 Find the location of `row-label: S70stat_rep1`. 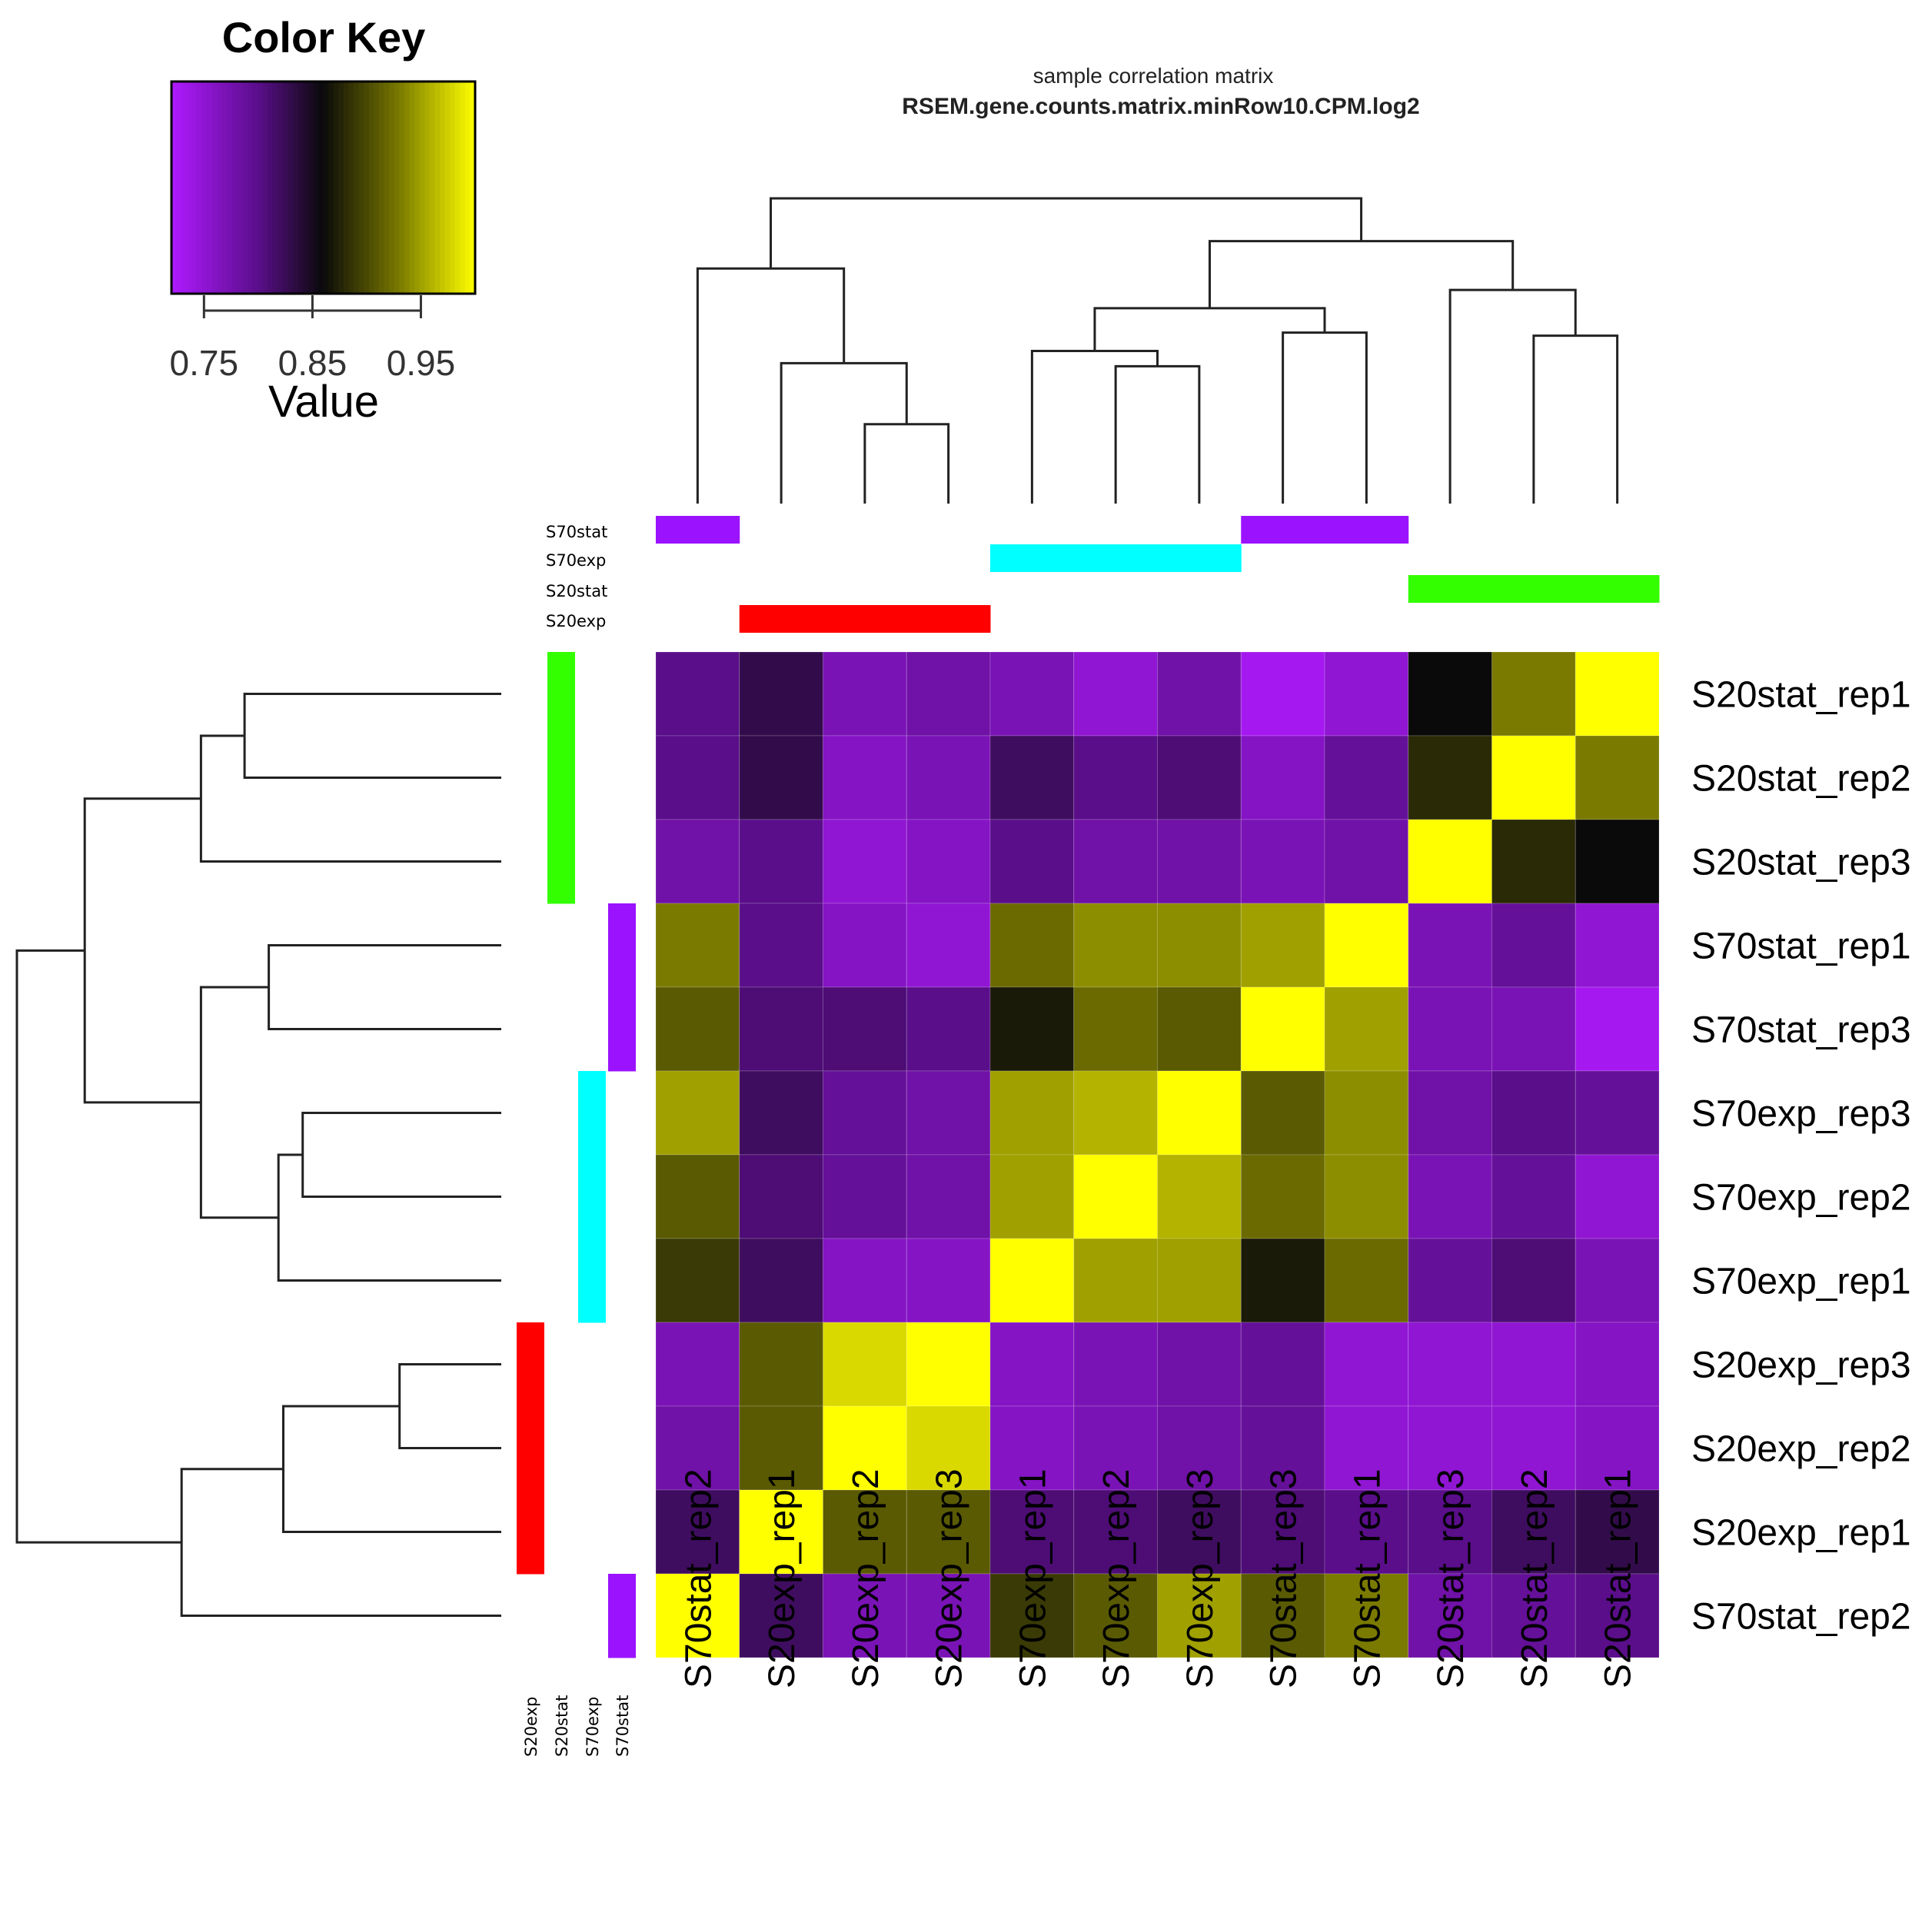

row-label: S70stat_rep1 is located at coordinates (1801, 946).